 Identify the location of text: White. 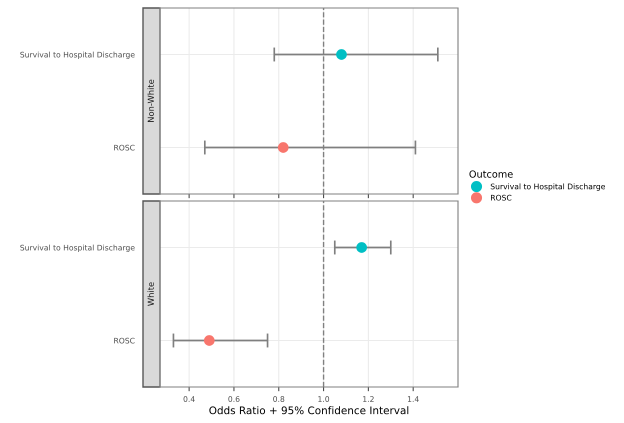
(150, 294).